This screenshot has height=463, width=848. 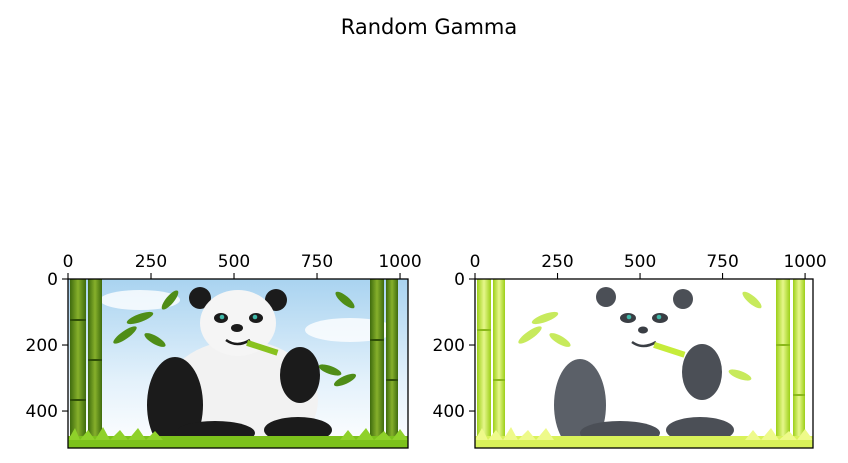 What do you see at coordinates (151, 262) in the screenshot?
I see `x-tick-label-original-1: 250` at bounding box center [151, 262].